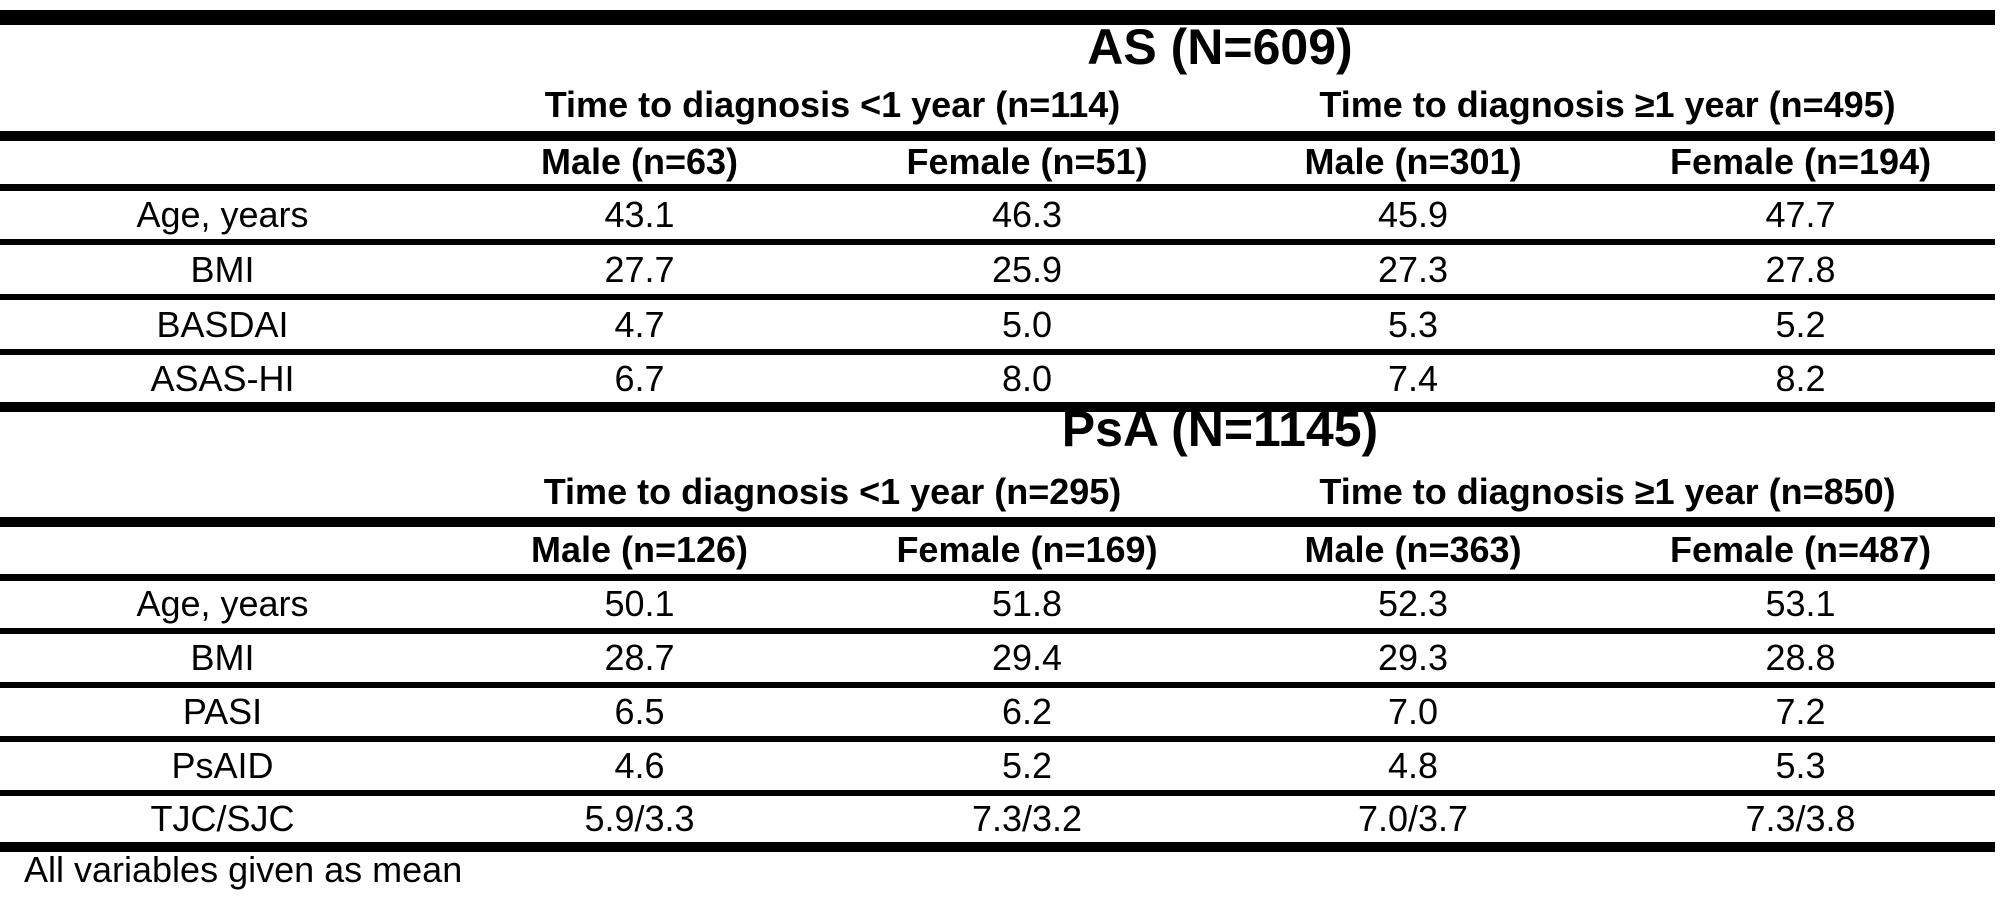 The height and width of the screenshot is (905, 2000). Describe the element at coordinates (833, 109) in the screenshot. I see `group-header: Time to diagnosis <1 year (n=114)` at that location.